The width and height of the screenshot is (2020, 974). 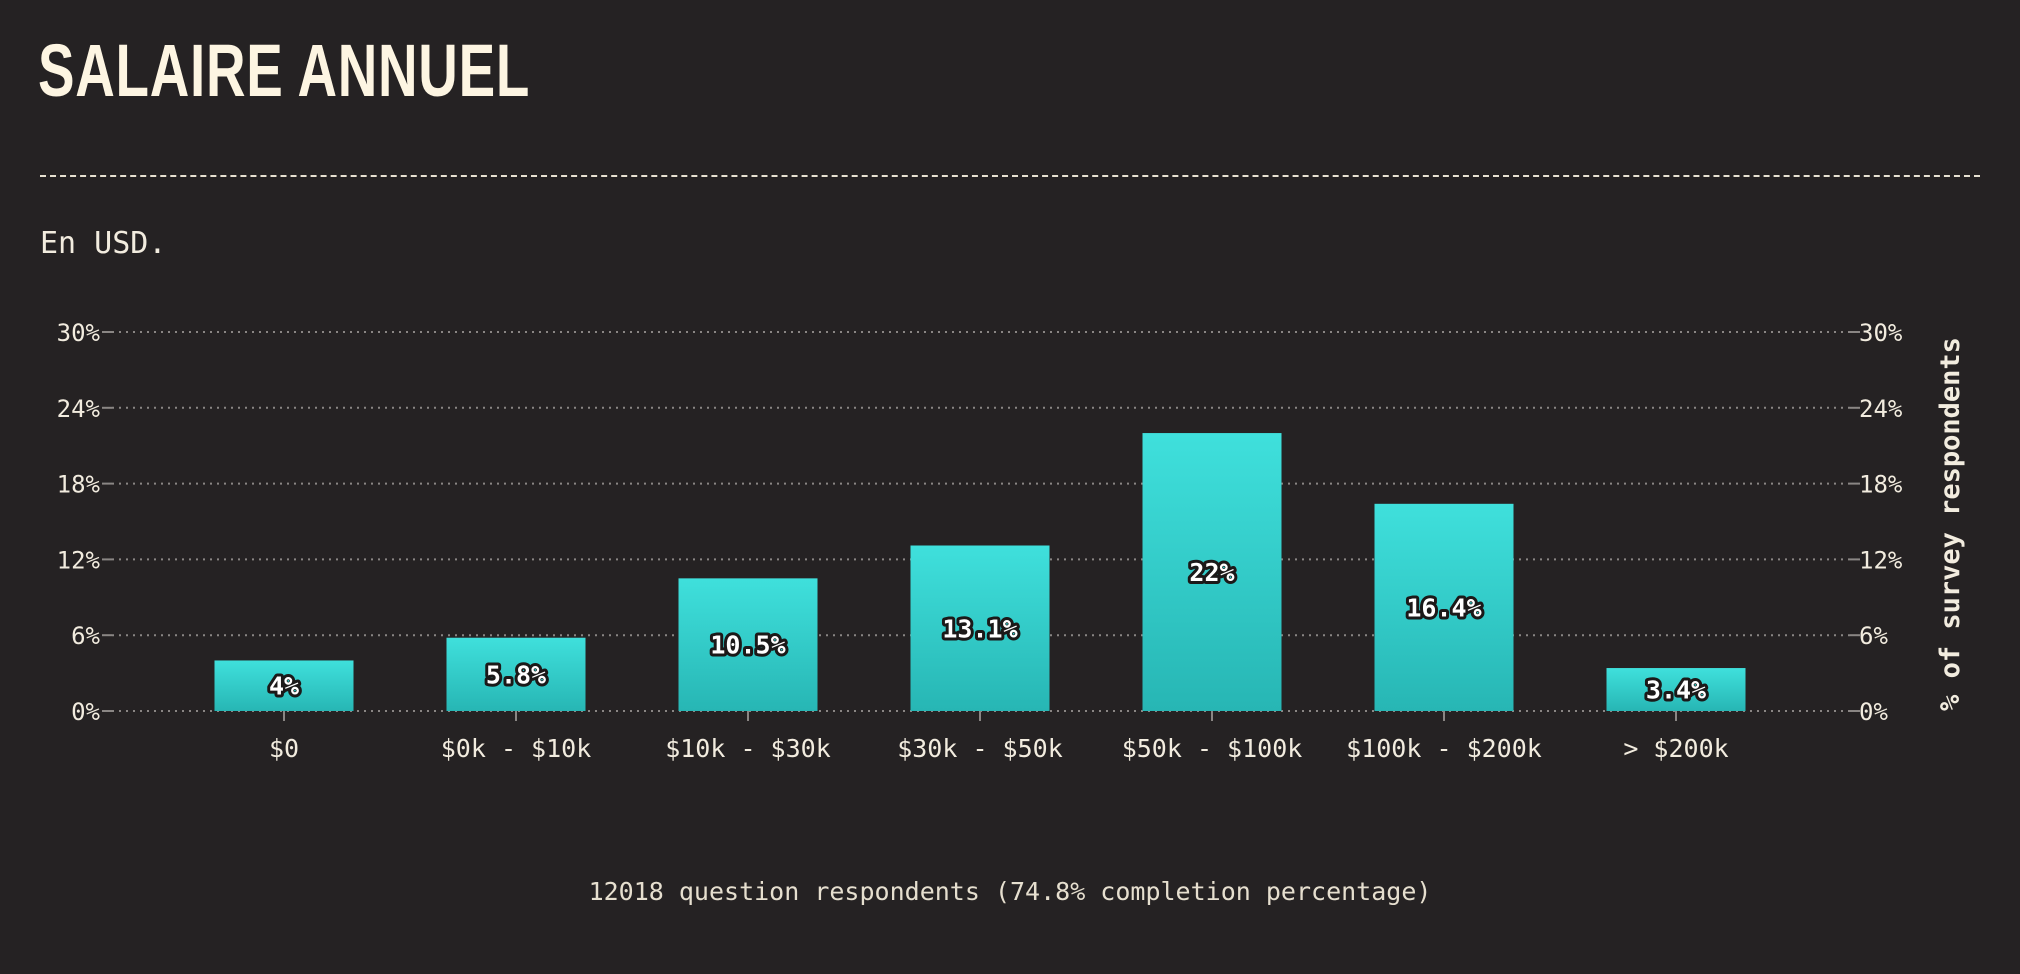 I want to click on bar-data-label: 16.4%, so click(x=1443, y=607).